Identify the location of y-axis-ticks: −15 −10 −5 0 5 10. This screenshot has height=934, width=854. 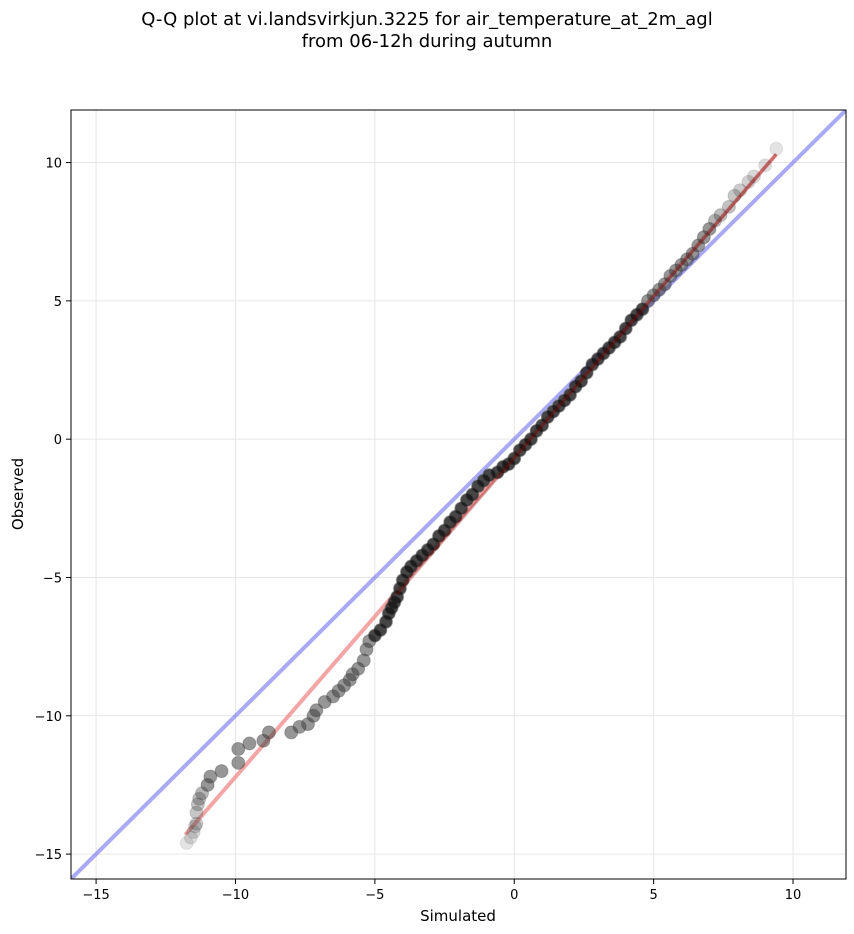
(53, 510).